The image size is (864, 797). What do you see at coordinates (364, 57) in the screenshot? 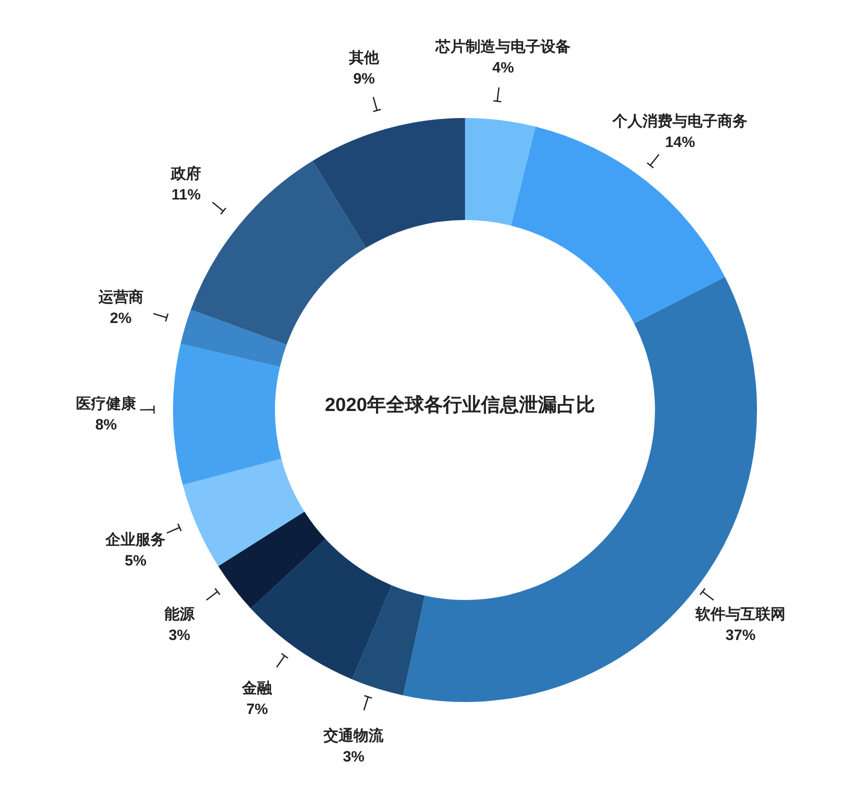
I see `slice-label: 其他` at bounding box center [364, 57].